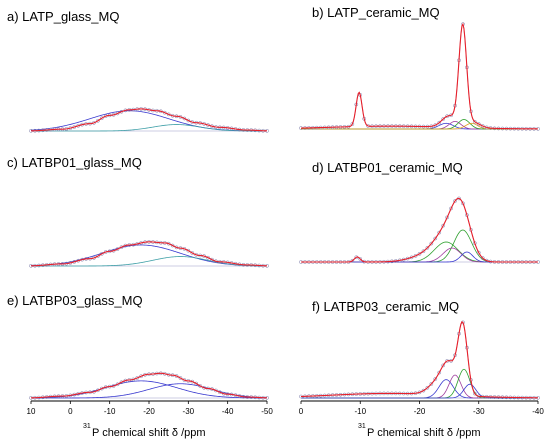 This screenshot has height=444, width=550. Describe the element at coordinates (87, 426) in the screenshot. I see `left-axis-label-sup: 31` at that location.